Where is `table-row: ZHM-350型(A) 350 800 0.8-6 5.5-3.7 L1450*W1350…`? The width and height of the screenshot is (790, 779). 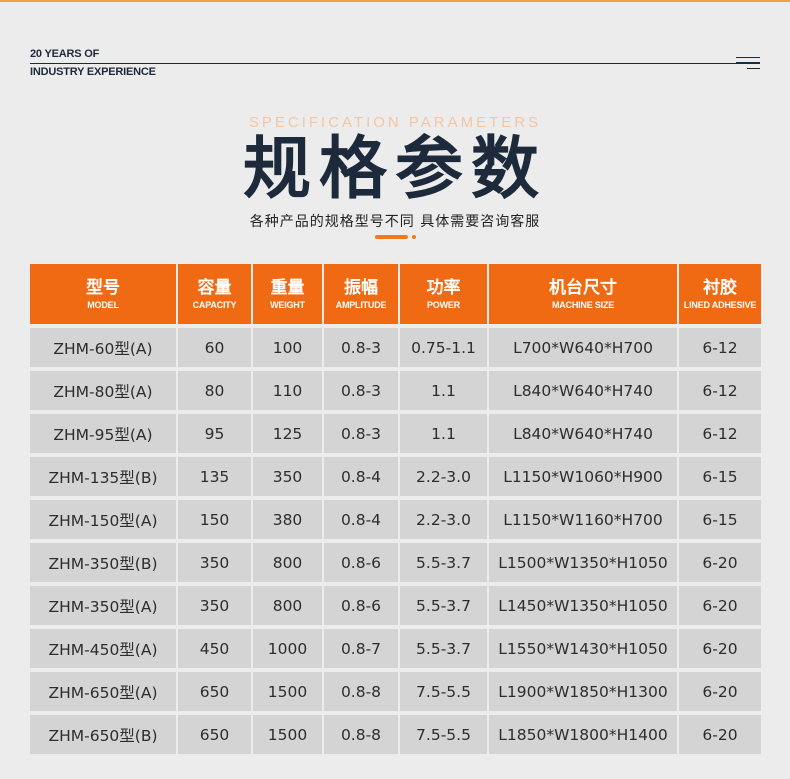
table-row: ZHM-350型(A) 350 800 0.8-6 5.5-3.7 L1450*W1350… is located at coordinates (395, 607).